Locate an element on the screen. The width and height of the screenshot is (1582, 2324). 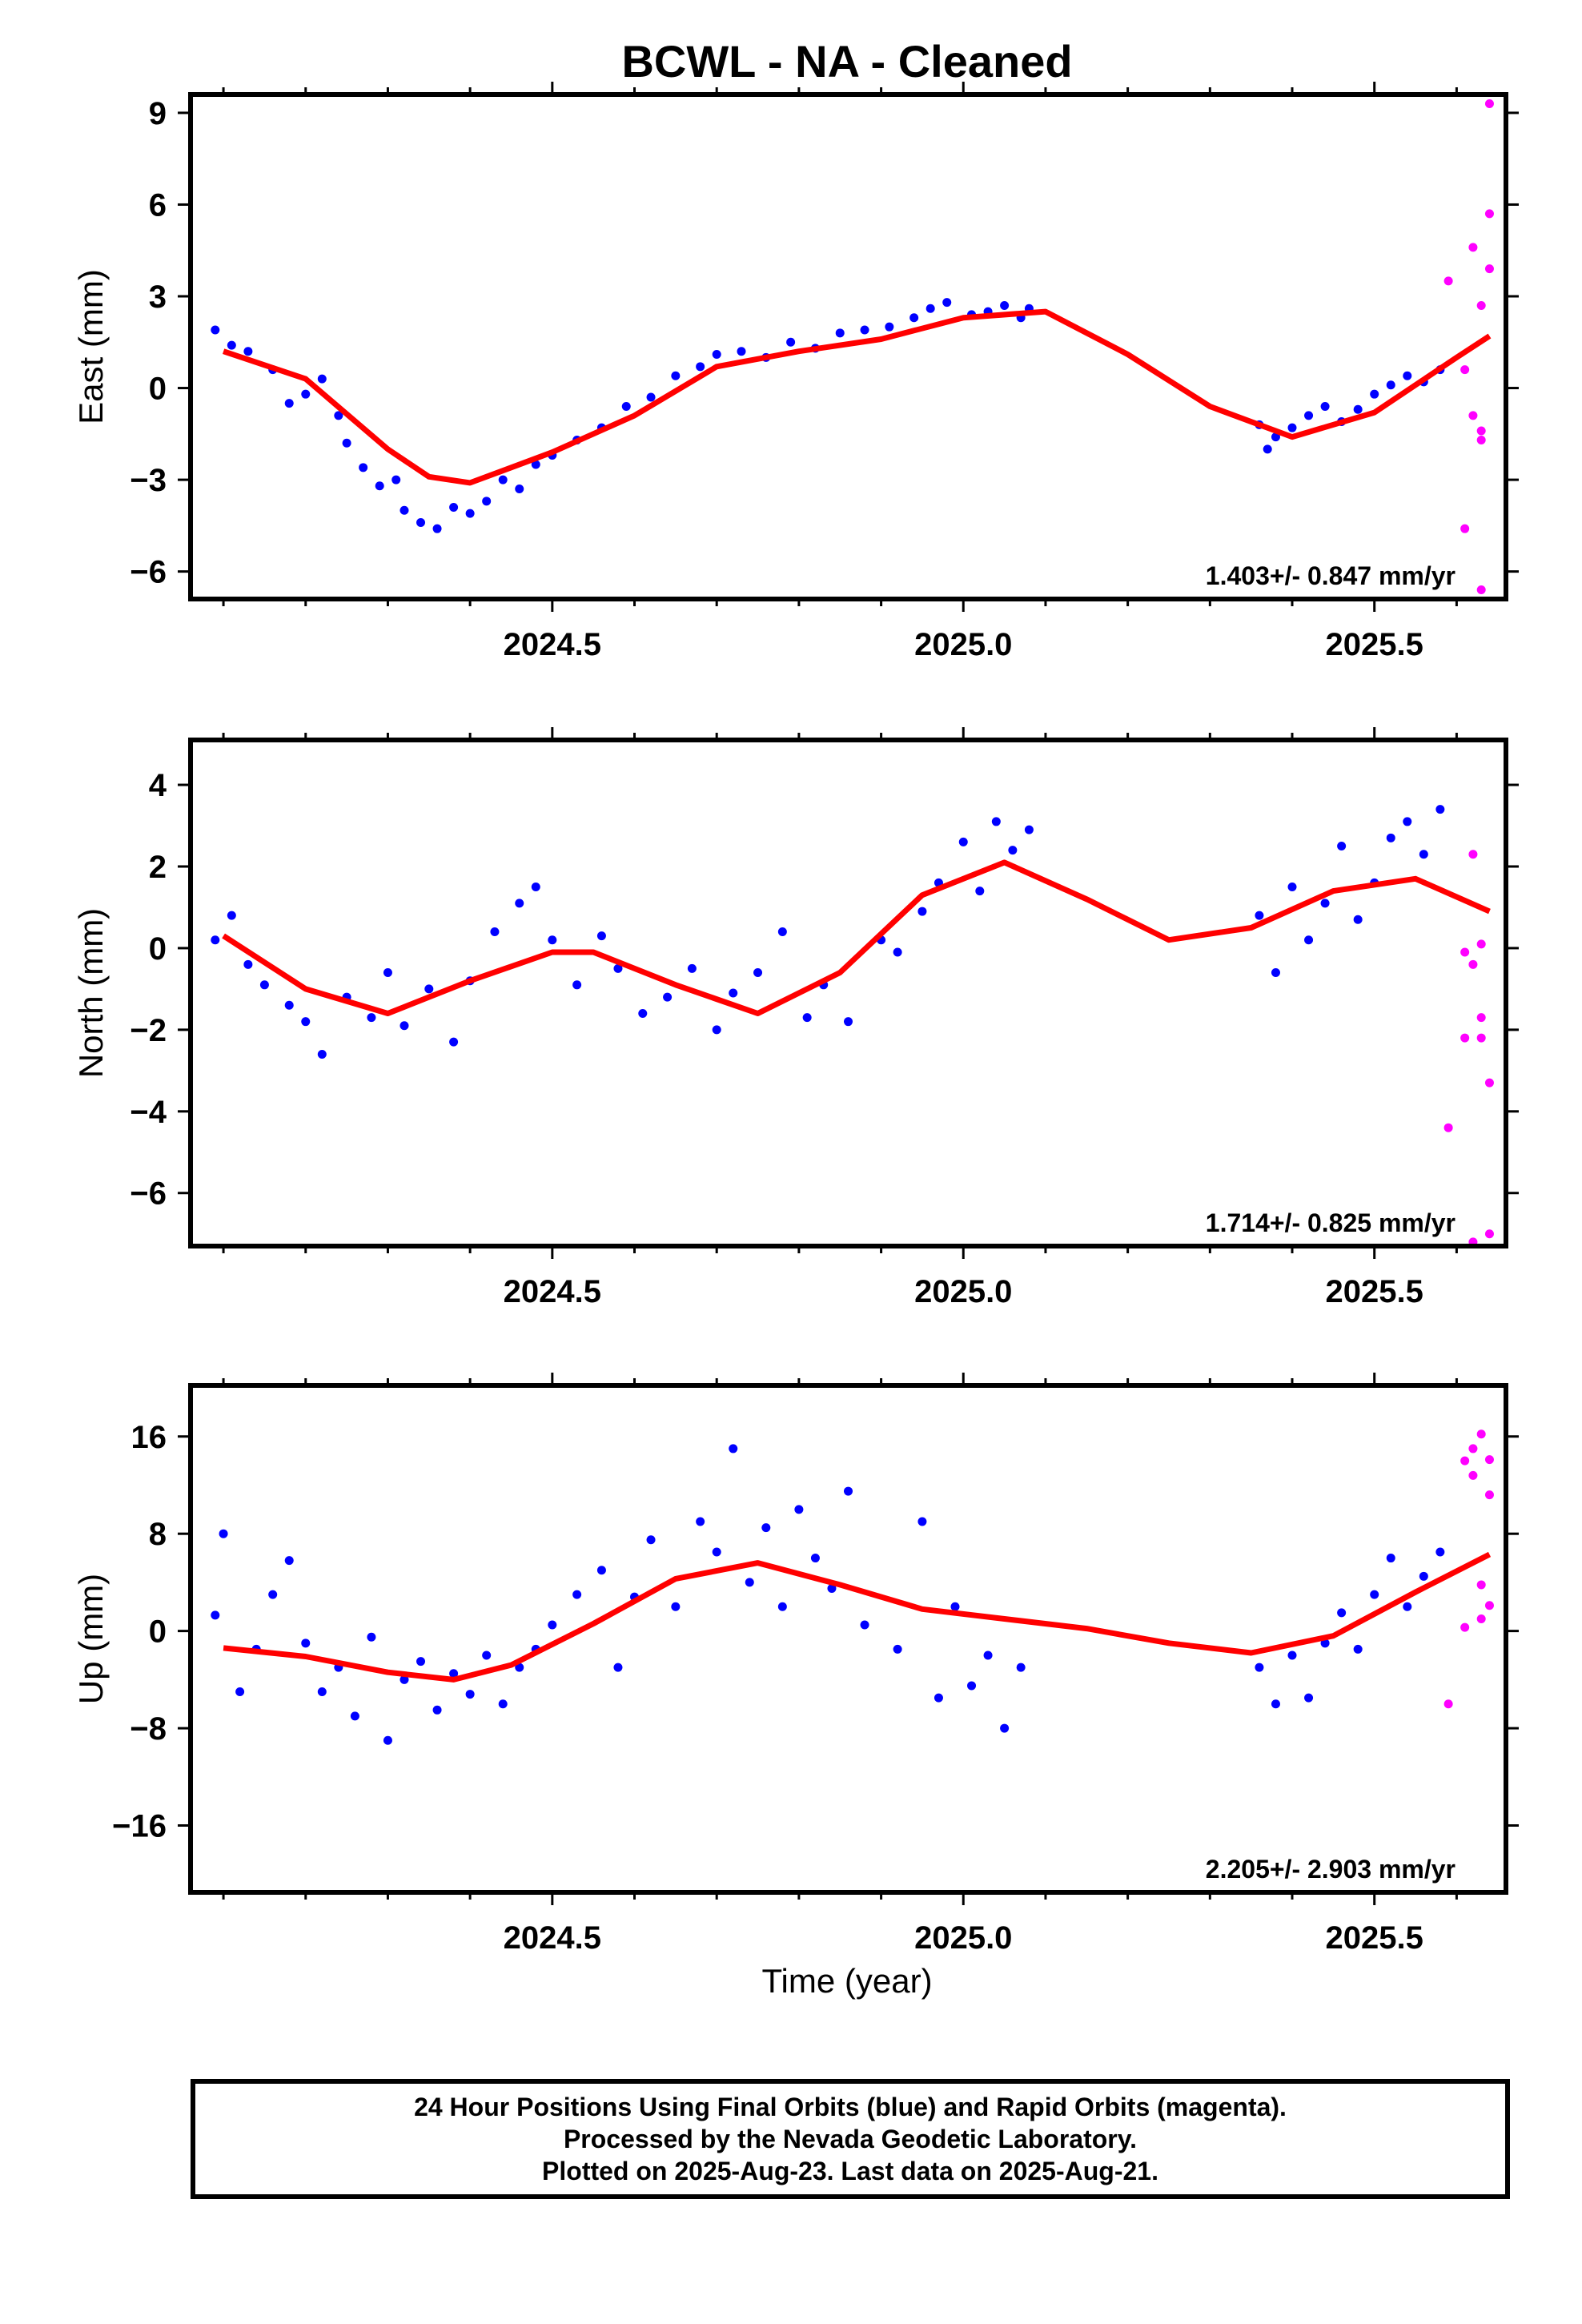
y-tick-label: −16 is located at coordinates (139, 1826).